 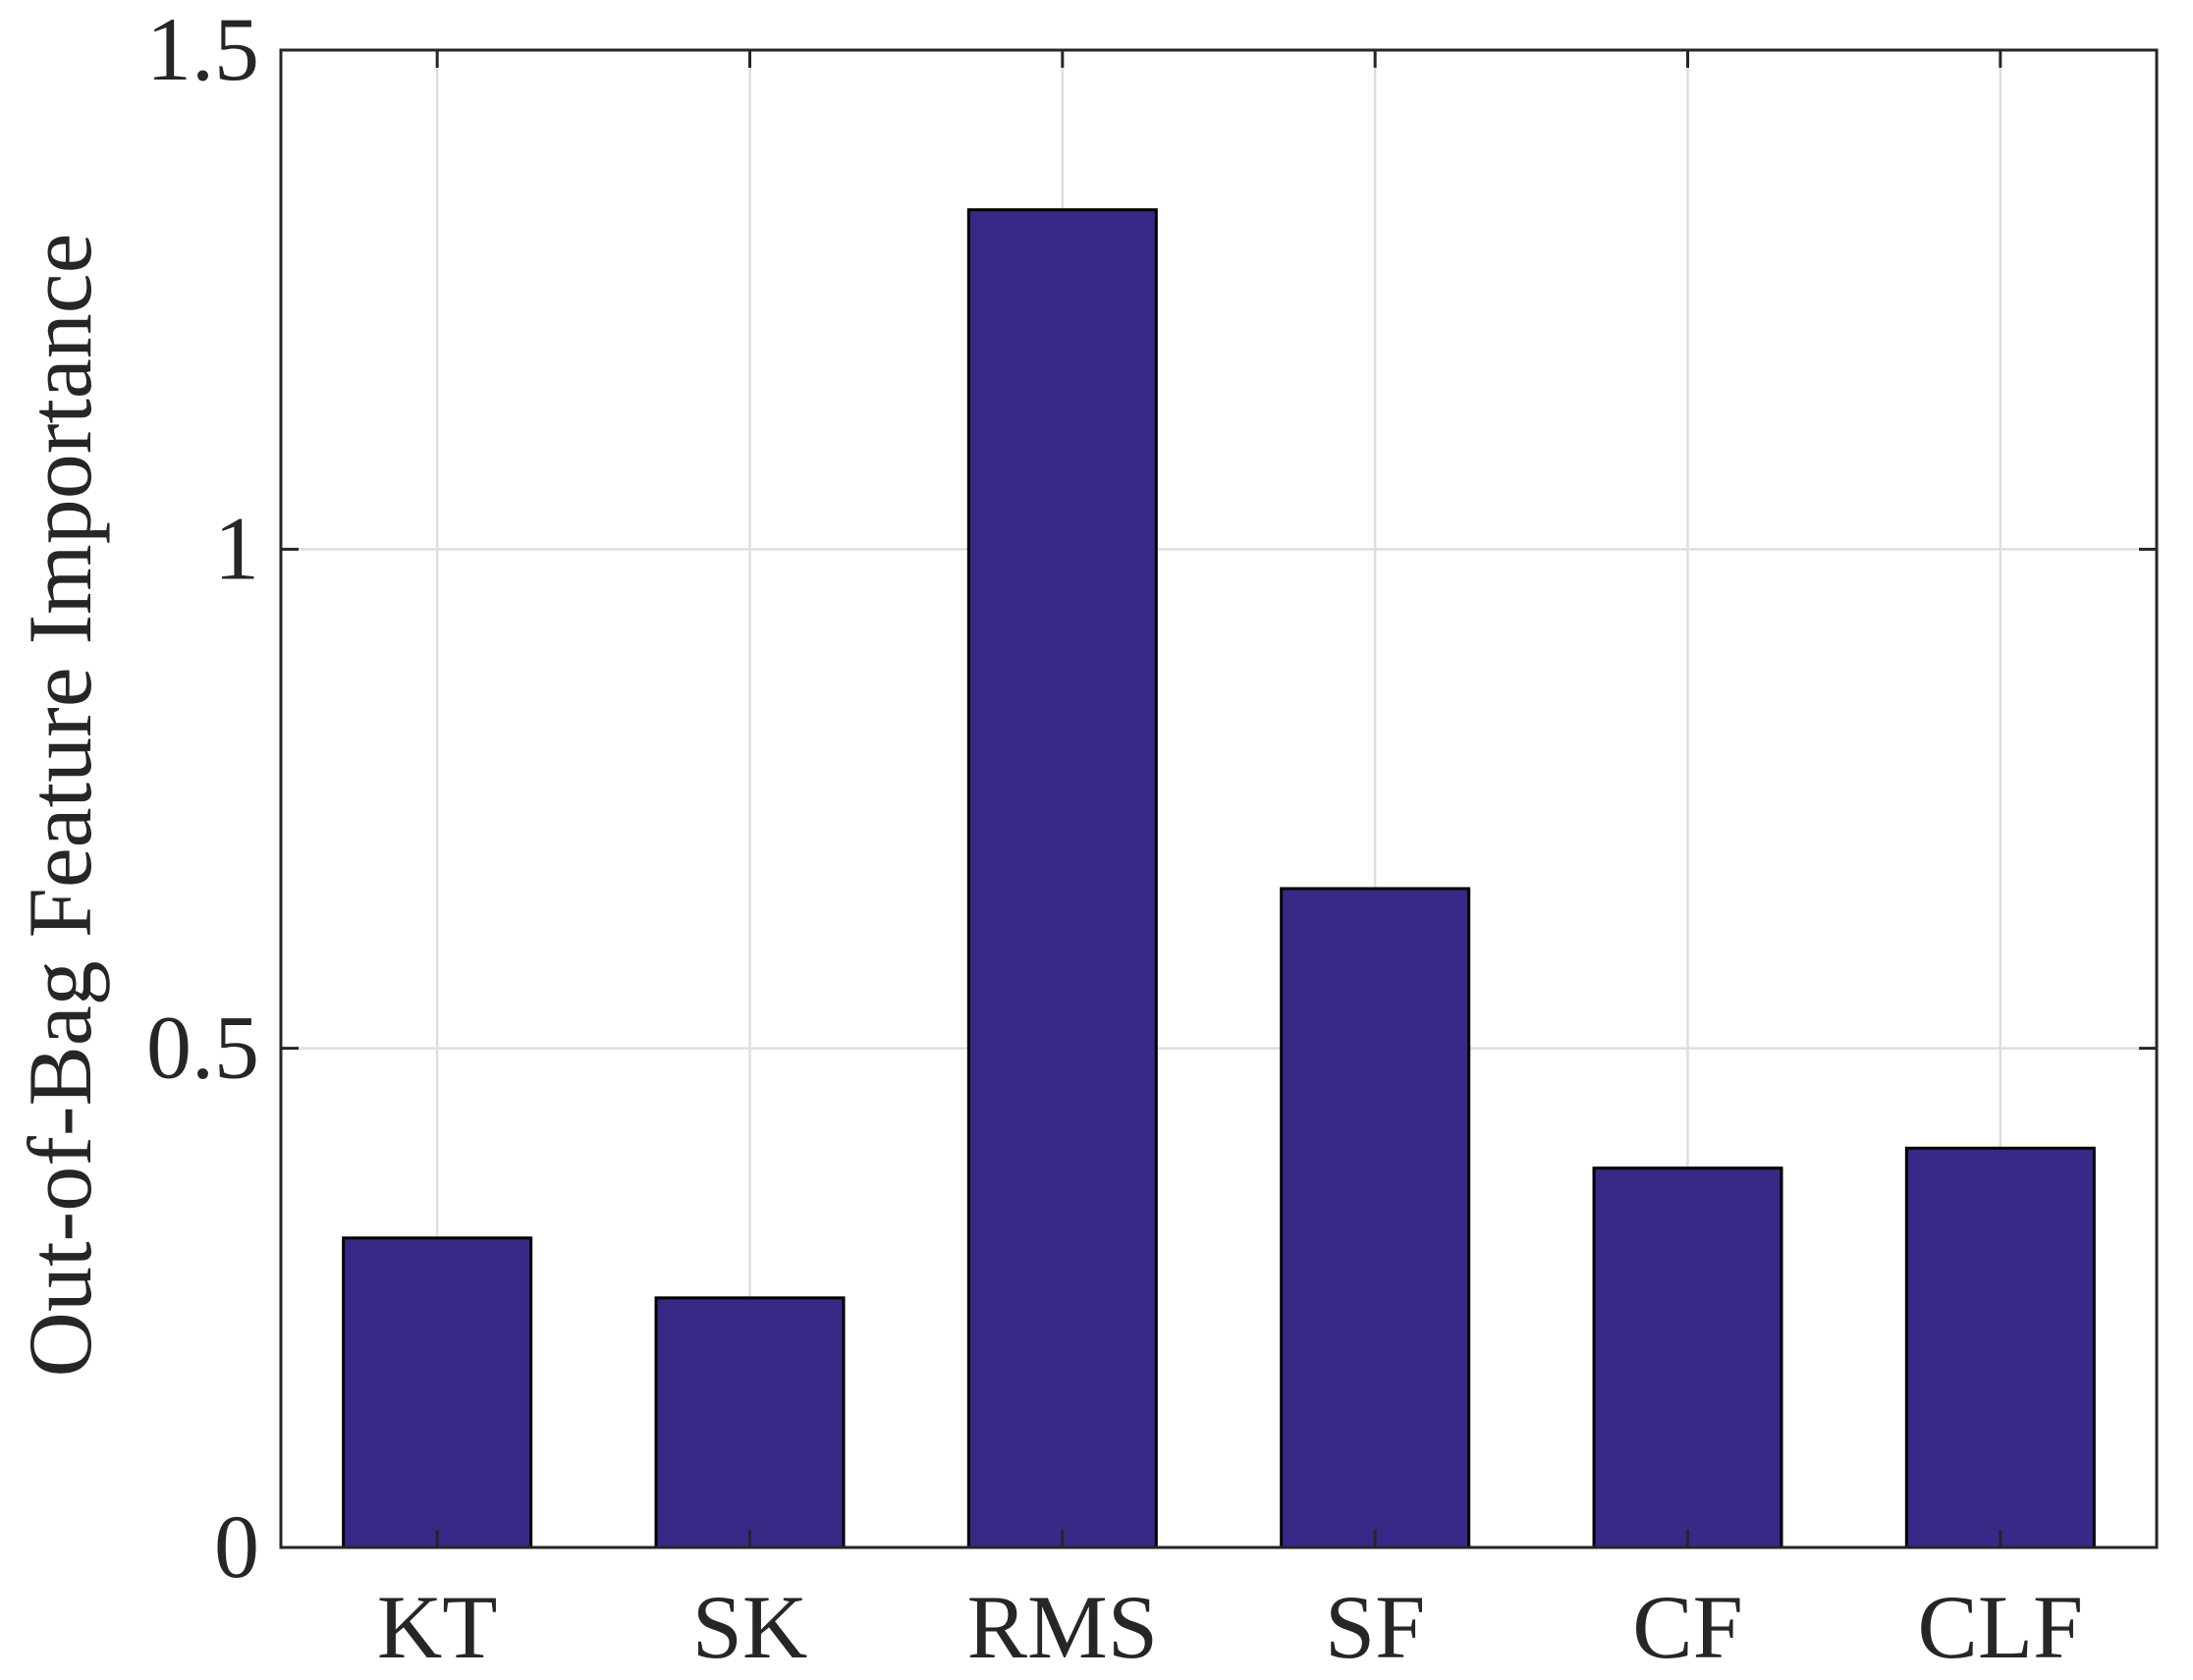 I want to click on x-tick-label: KT, so click(x=438, y=1627).